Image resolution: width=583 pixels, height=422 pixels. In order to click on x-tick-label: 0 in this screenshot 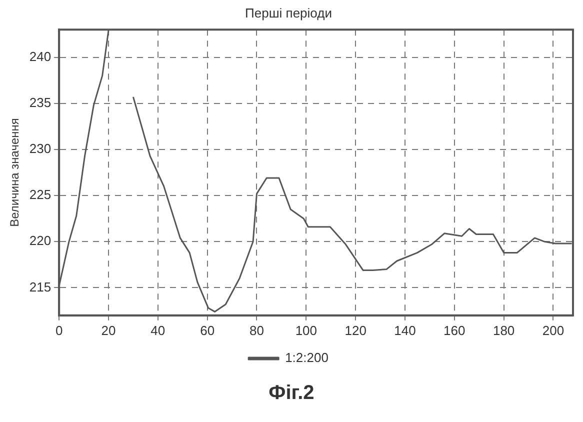, I will do `click(59, 330)`.